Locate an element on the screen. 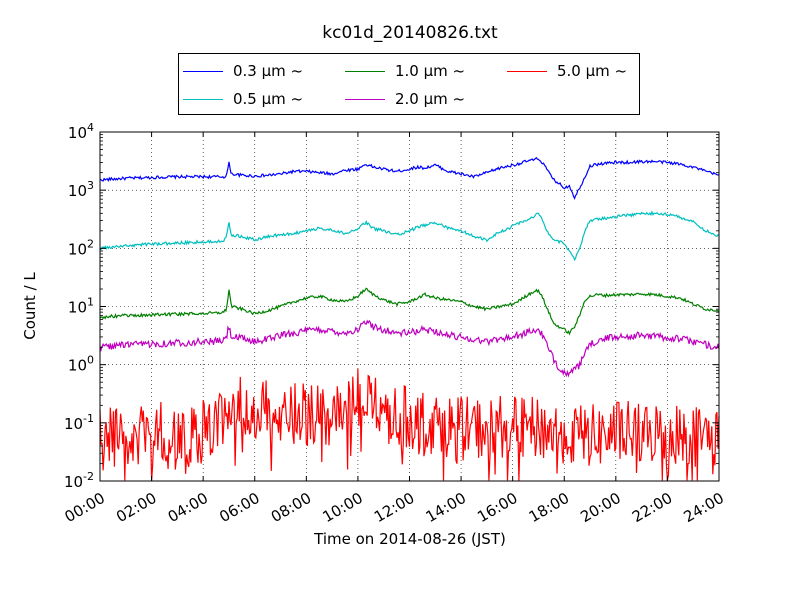 The height and width of the screenshot is (600, 800). y-tick-exponent: 2 is located at coordinates (90, 243).